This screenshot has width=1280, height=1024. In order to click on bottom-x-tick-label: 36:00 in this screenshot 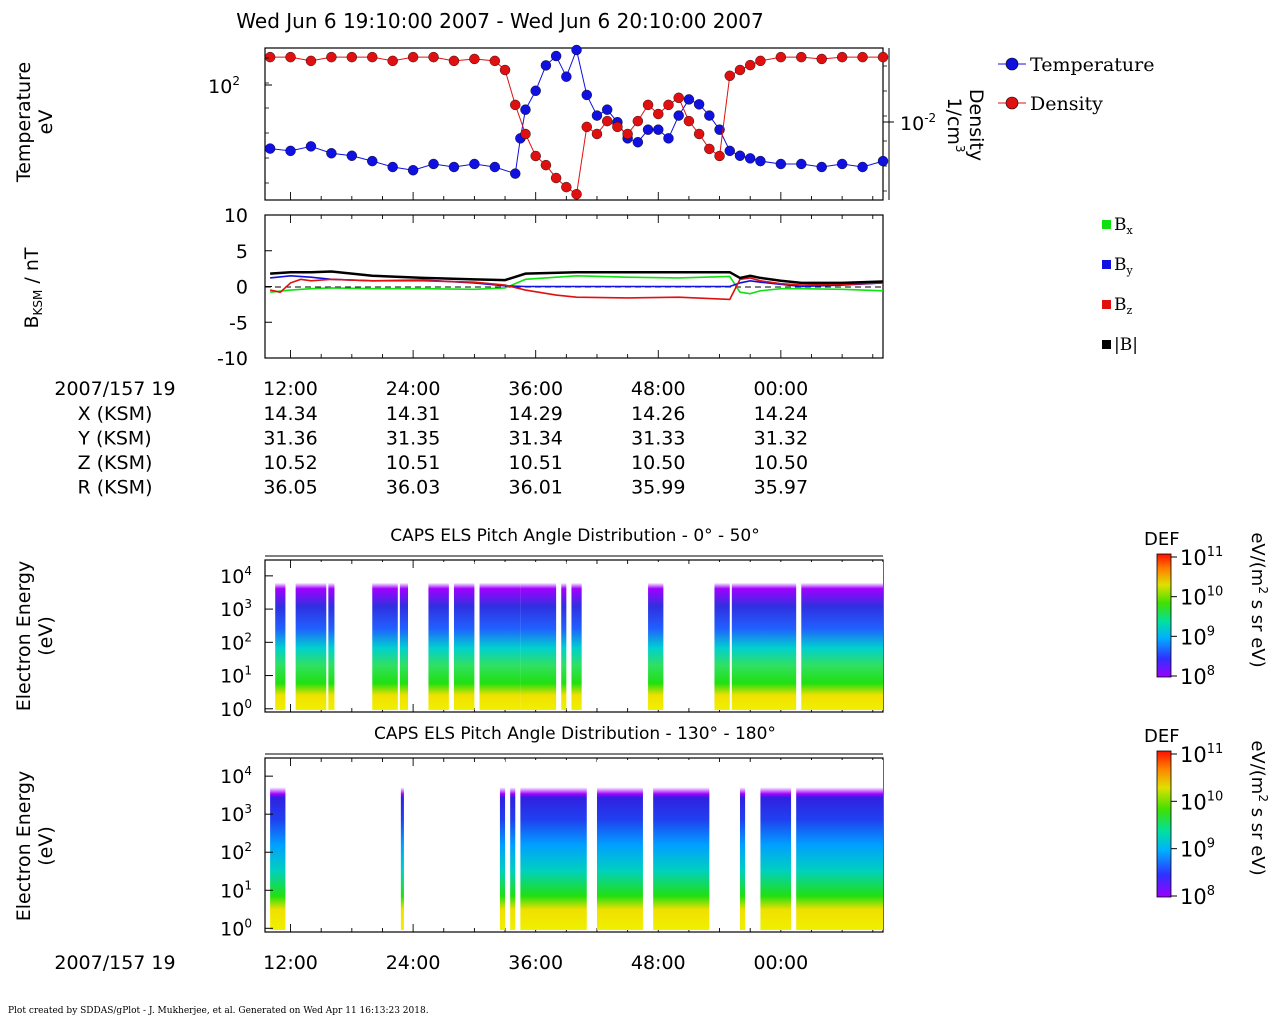, I will do `click(535, 963)`.